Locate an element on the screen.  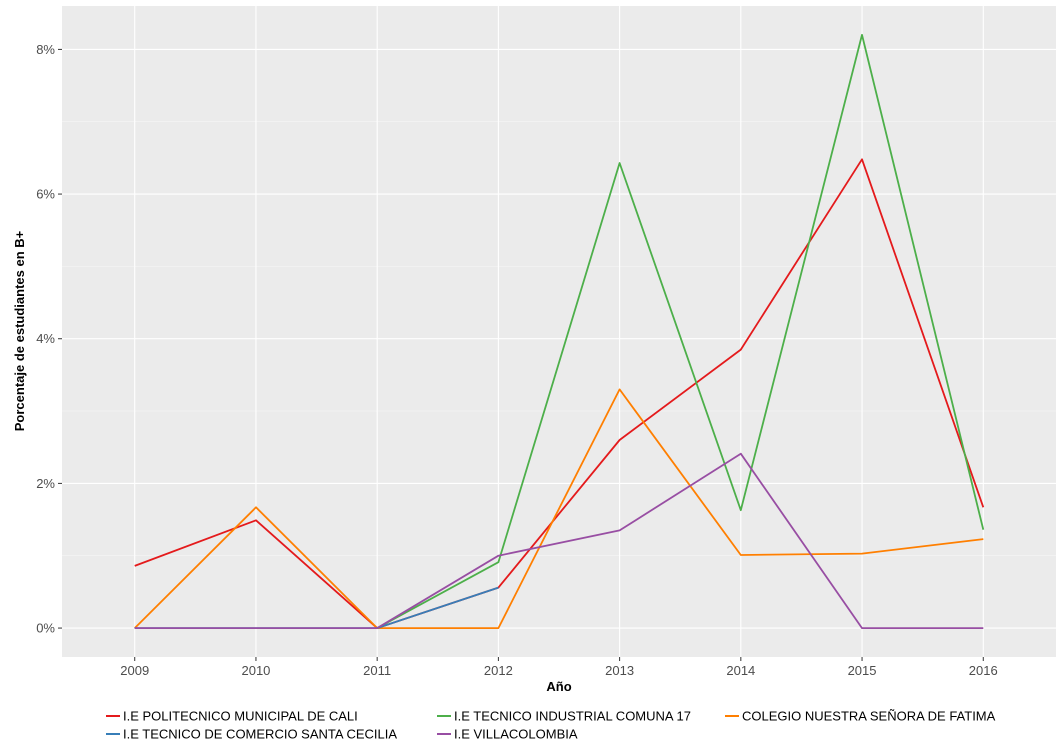
x-tick-label: 2016 is located at coordinates (983, 670).